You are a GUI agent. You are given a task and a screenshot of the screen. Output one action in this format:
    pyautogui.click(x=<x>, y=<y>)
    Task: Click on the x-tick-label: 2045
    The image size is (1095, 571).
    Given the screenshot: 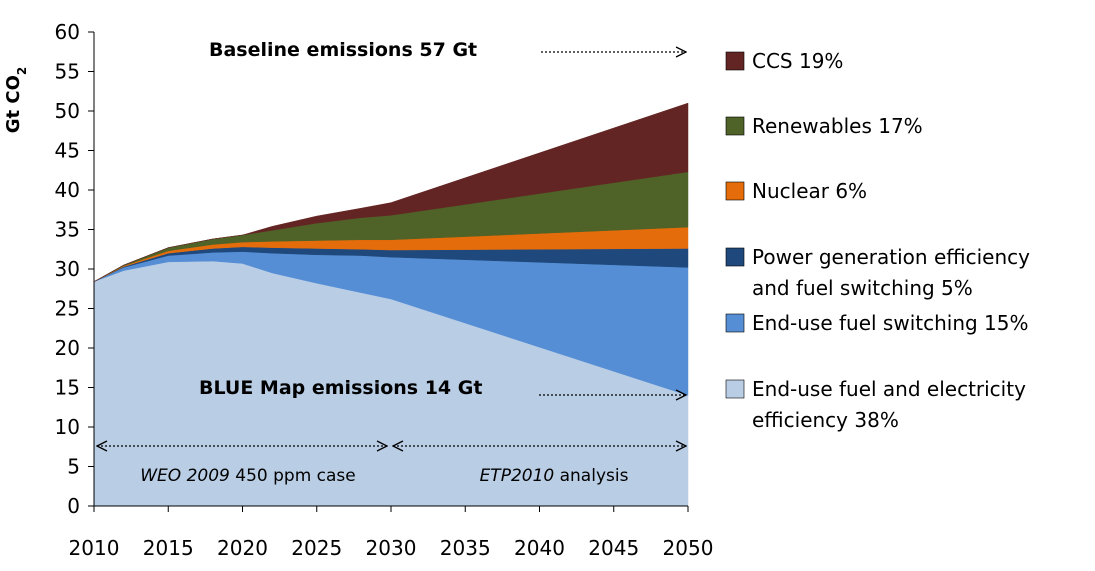 What is the action you would take?
    pyautogui.click(x=613, y=548)
    